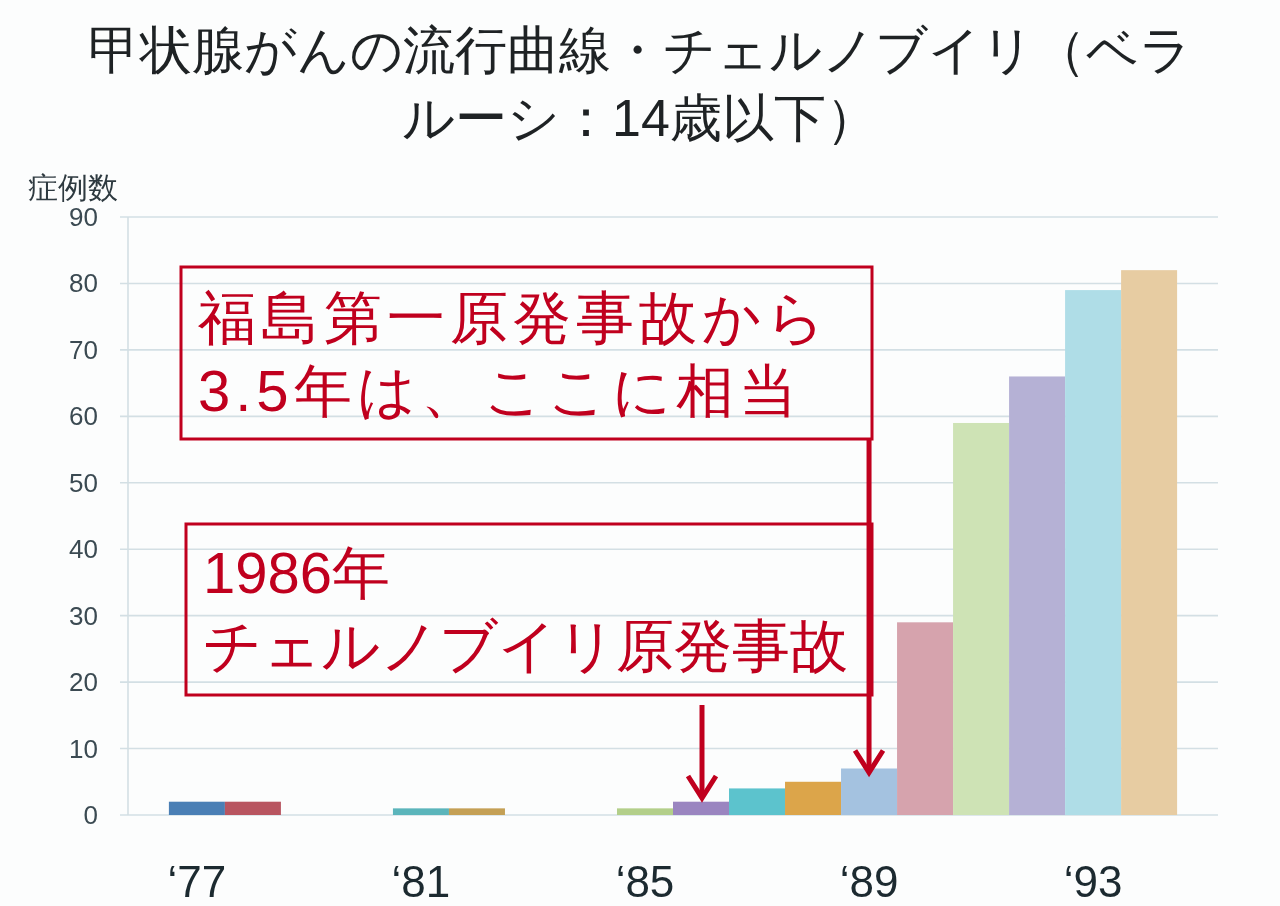  What do you see at coordinates (83, 349) in the screenshot?
I see `y-tick-label: 70` at bounding box center [83, 349].